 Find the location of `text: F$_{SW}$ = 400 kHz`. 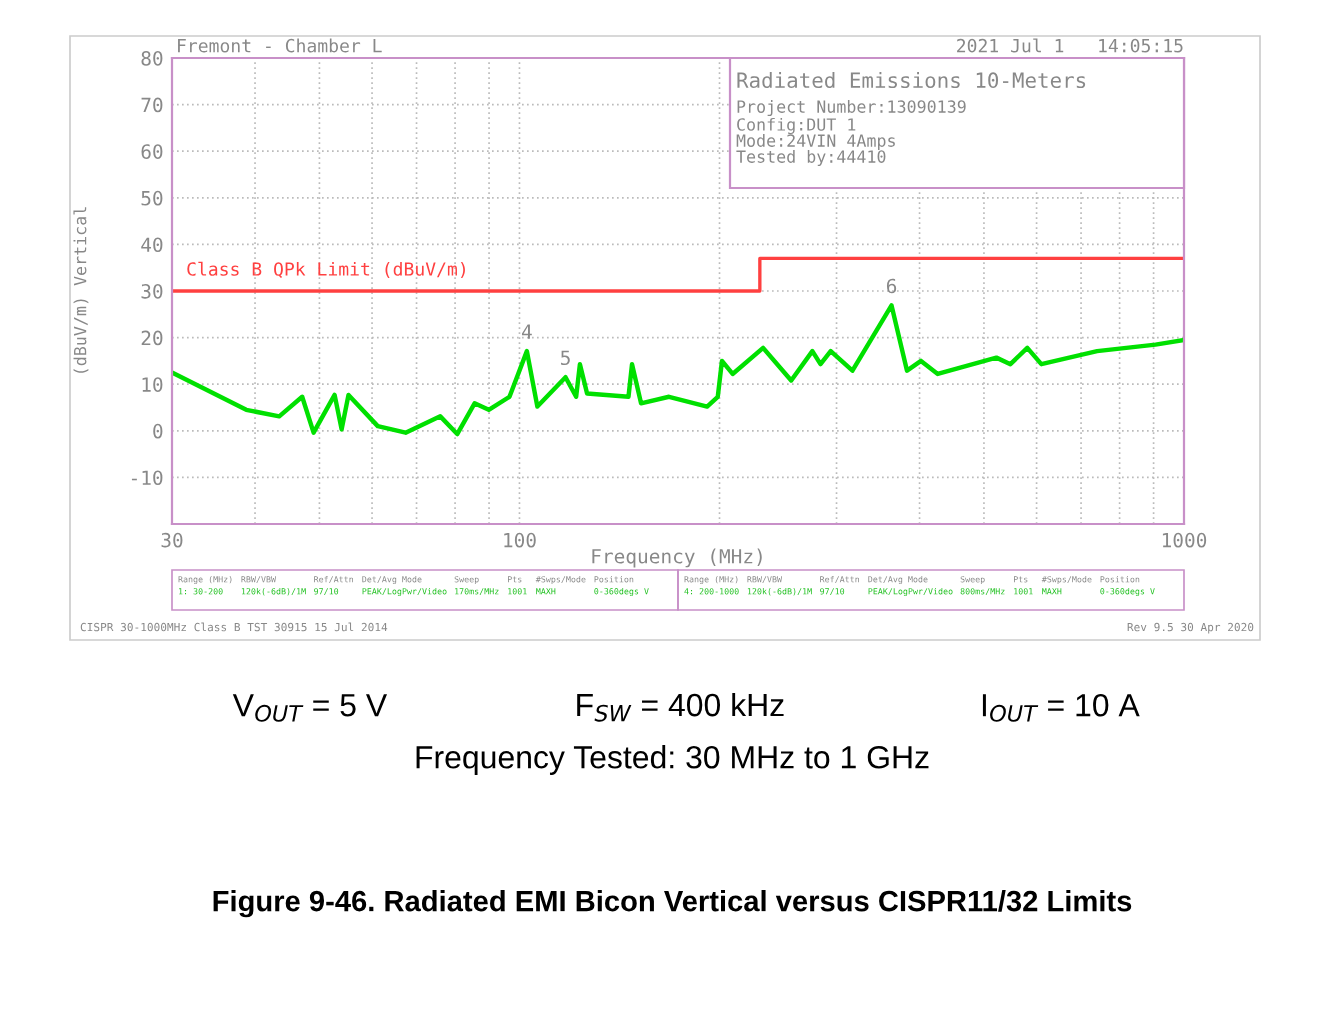

text: F$_{SW}$ = 400 kHz is located at coordinates (680, 707).